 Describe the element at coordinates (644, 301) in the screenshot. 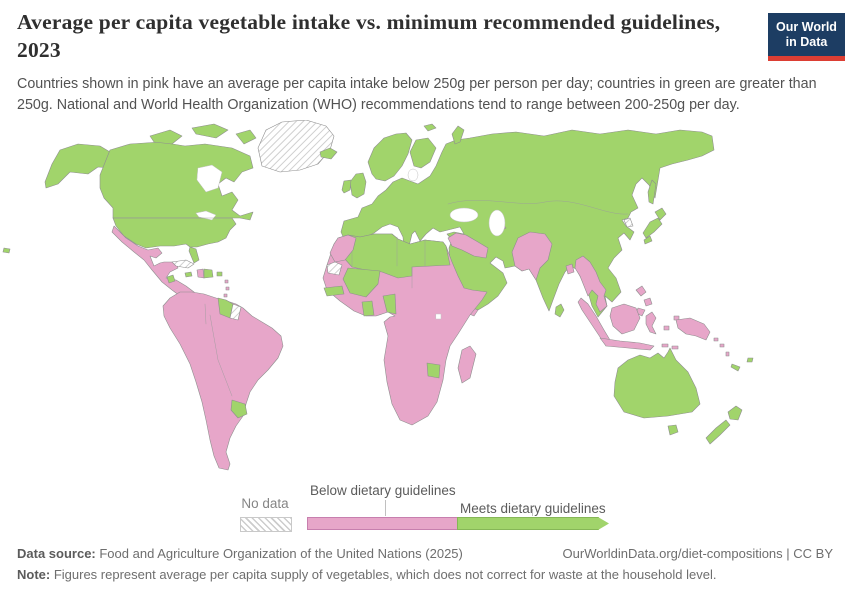

I see `region-philippines` at that location.